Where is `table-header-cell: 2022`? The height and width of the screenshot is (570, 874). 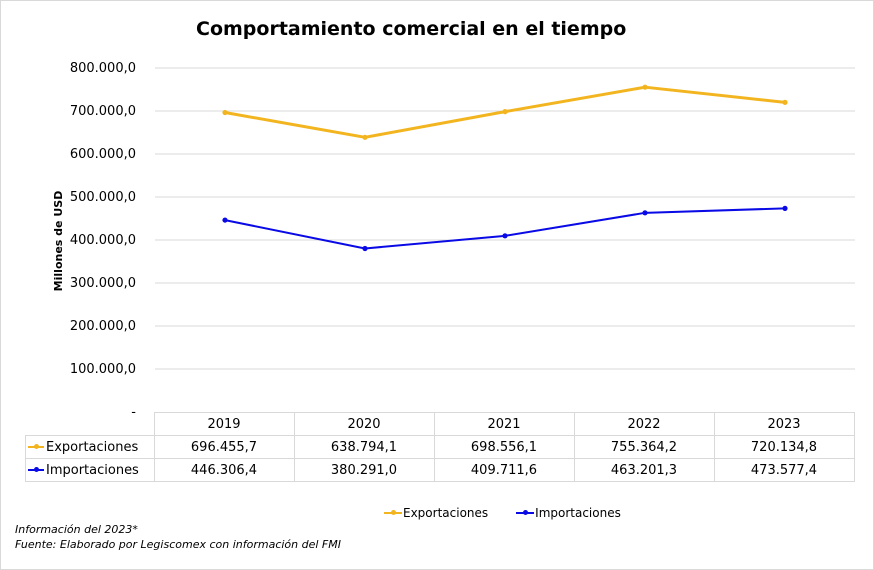 table-header-cell: 2022 is located at coordinates (644, 424).